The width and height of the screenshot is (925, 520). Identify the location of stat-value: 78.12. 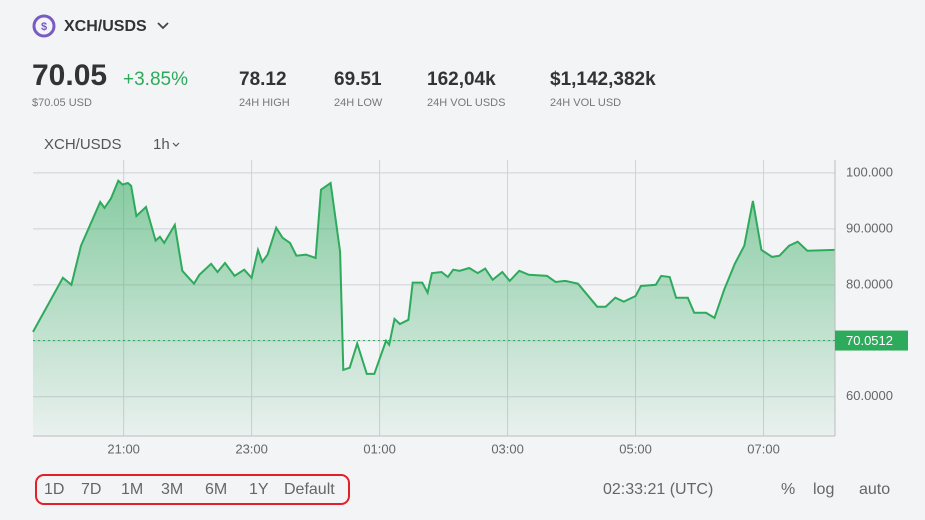
(263, 79).